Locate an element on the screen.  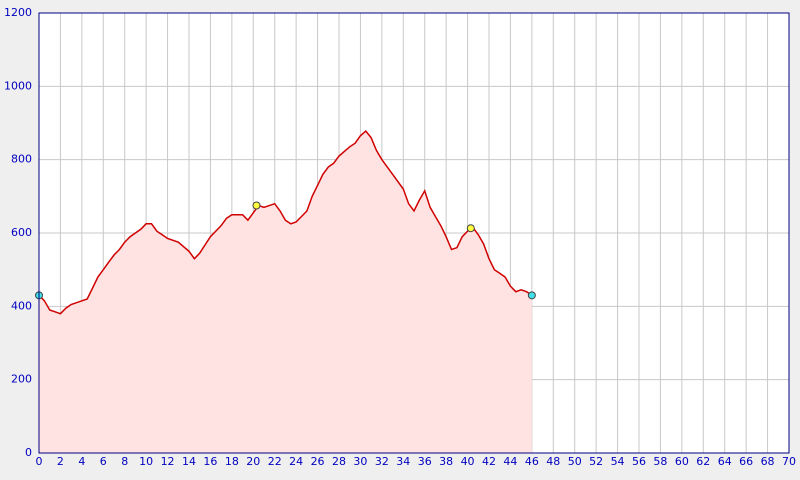
x-tick-label: 14 is located at coordinates (189, 461).